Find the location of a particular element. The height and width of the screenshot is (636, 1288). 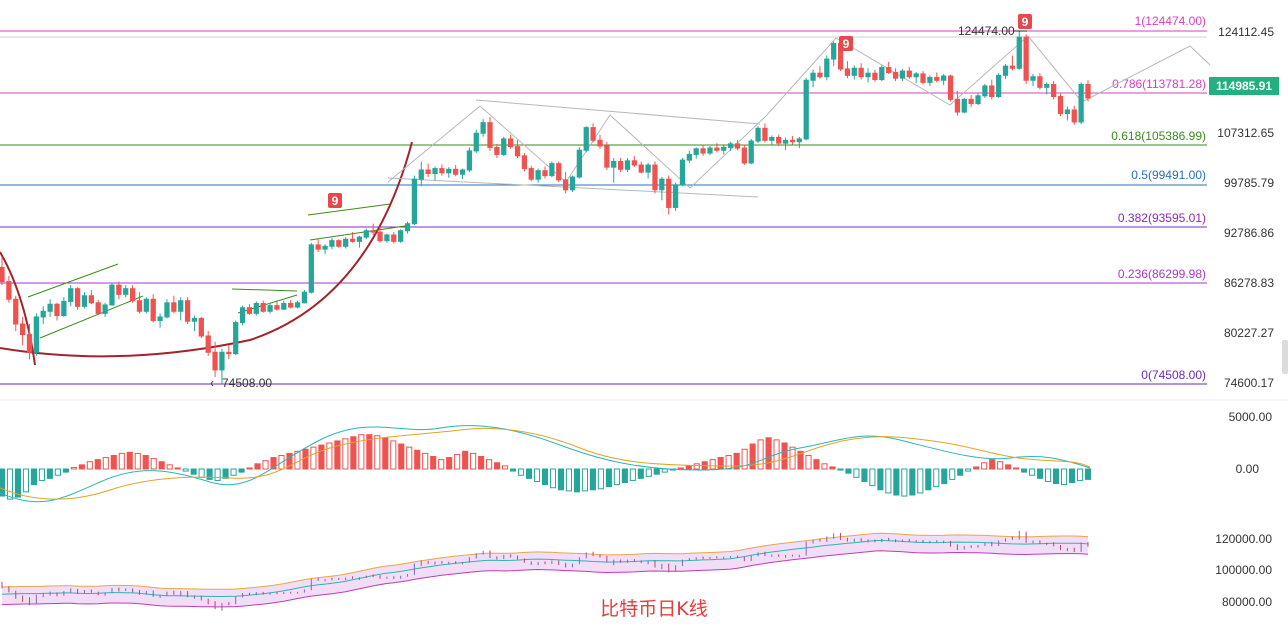

band-mid-line is located at coordinates (545, 568).